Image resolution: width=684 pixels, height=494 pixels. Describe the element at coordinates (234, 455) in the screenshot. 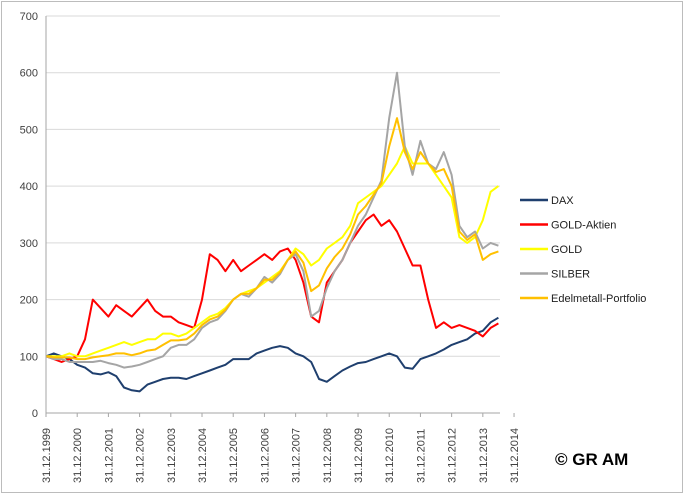

I see `x-tick-label: 31.12.2005` at that location.